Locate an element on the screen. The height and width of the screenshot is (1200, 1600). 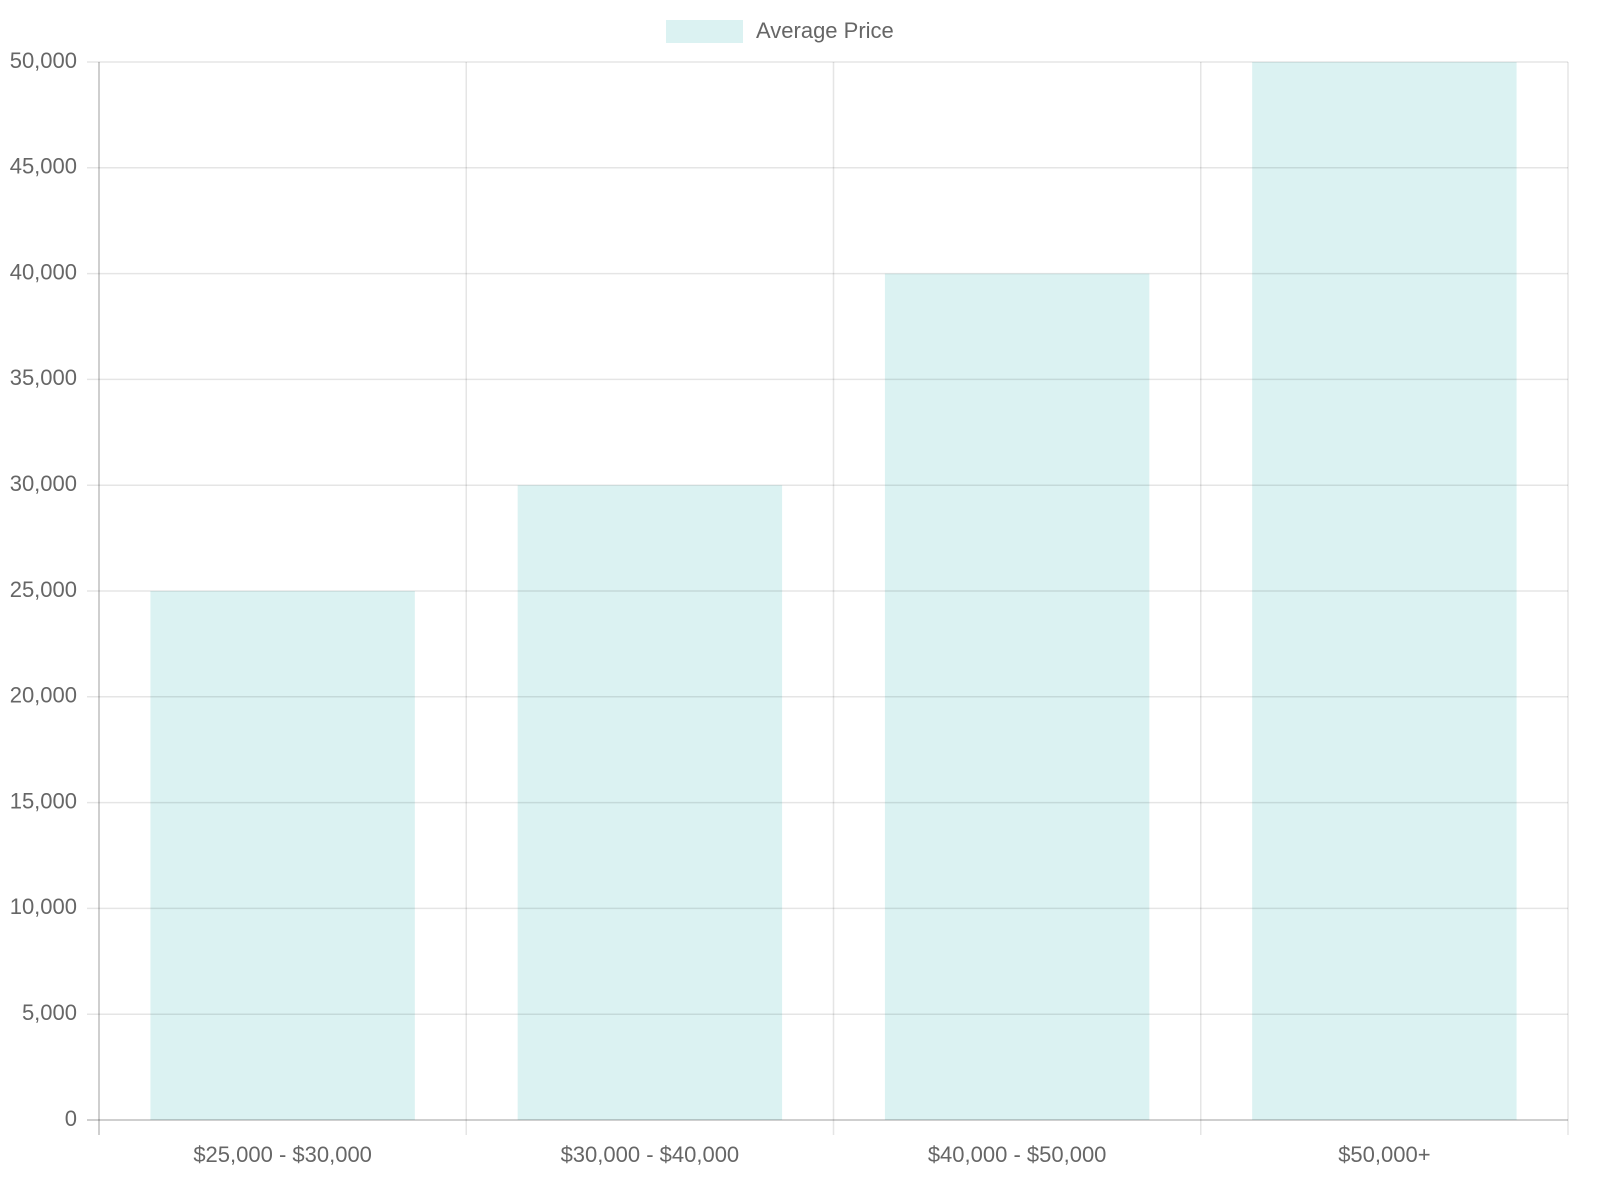
x-tick-label: $30,000 - $40,000 is located at coordinates (650, 1154).